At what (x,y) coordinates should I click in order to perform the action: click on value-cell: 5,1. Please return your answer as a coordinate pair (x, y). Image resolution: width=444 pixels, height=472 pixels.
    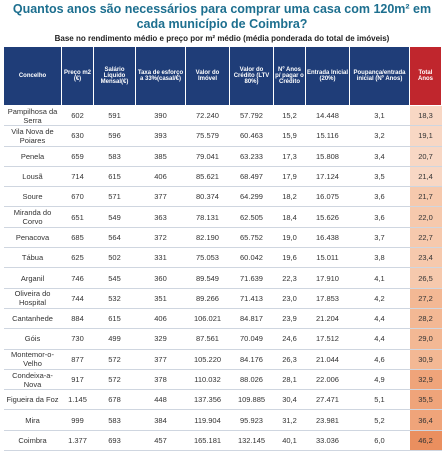
    Looking at the image, I should click on (379, 400).